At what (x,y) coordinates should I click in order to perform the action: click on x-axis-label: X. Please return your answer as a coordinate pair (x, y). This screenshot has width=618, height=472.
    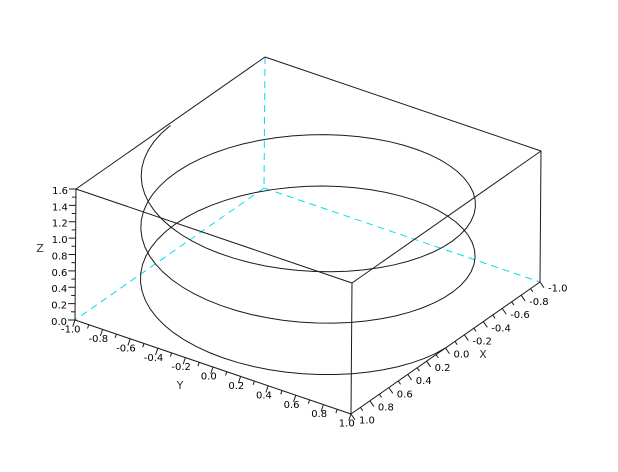
    Looking at the image, I should click on (483, 354).